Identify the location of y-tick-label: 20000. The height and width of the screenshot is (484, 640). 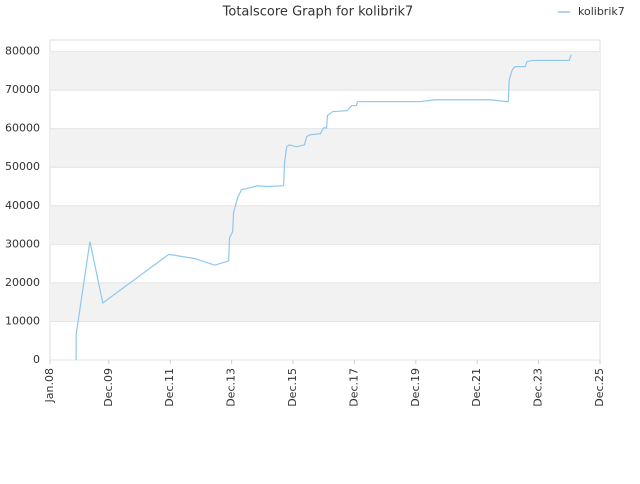
(22, 282).